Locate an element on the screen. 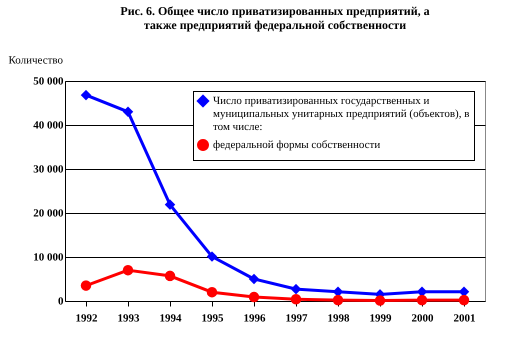 This screenshot has height=340, width=513. x-tick-label: 1998 is located at coordinates (339, 318).